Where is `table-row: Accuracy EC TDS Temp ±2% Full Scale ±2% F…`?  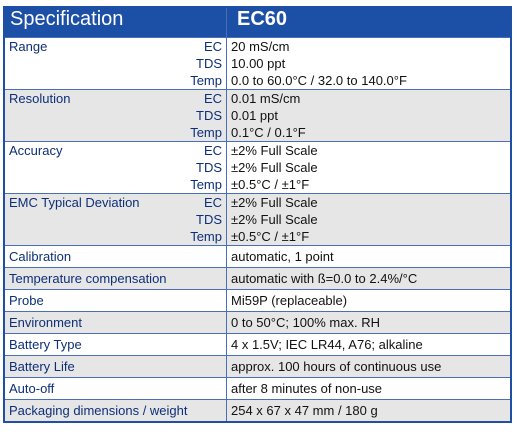
table-row: Accuracy EC TDS Temp ±2% Full Scale ±2% F… is located at coordinates (257, 167).